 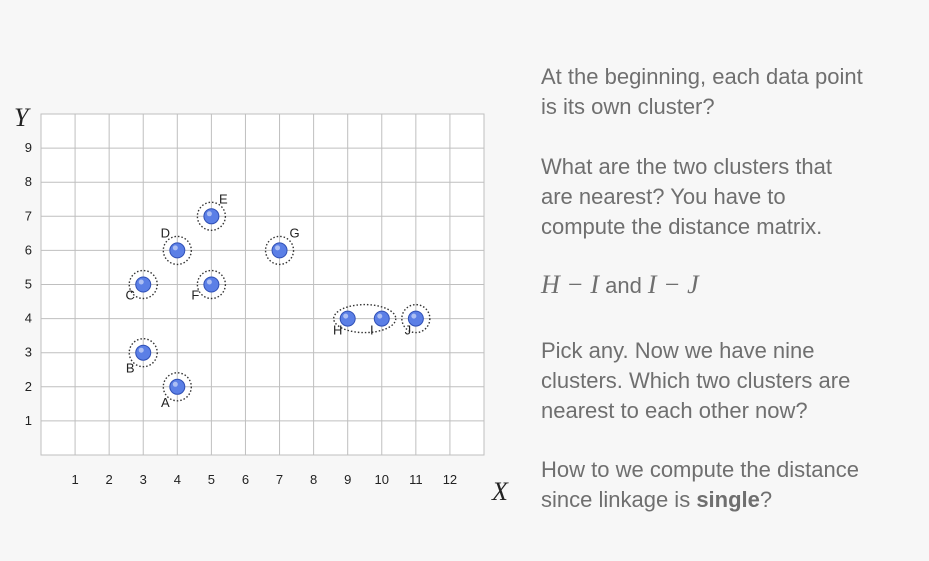 What do you see at coordinates (28, 181) in the screenshot?
I see `y-tick-label: 8` at bounding box center [28, 181].